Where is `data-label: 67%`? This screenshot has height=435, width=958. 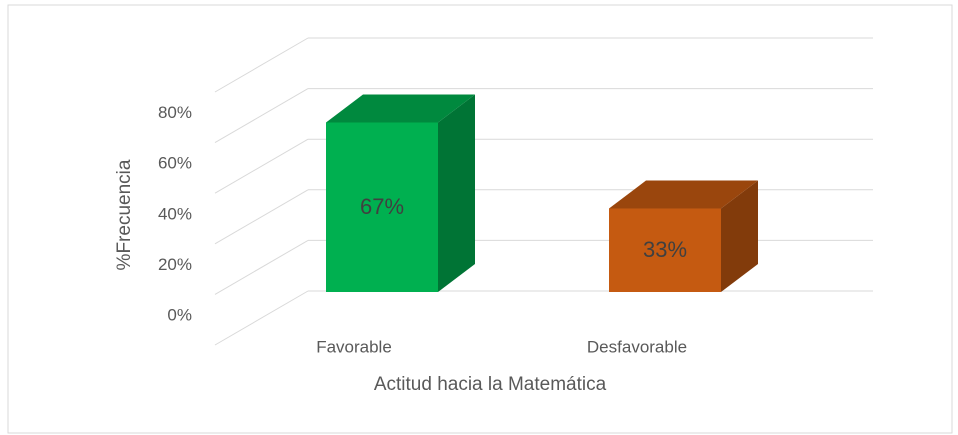
data-label: 67% is located at coordinates (382, 206).